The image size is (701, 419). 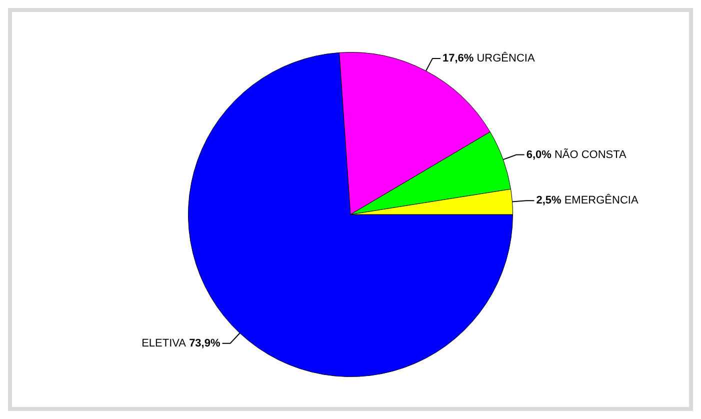 What do you see at coordinates (549, 200) in the screenshot?
I see `data-label: 2,5%` at bounding box center [549, 200].